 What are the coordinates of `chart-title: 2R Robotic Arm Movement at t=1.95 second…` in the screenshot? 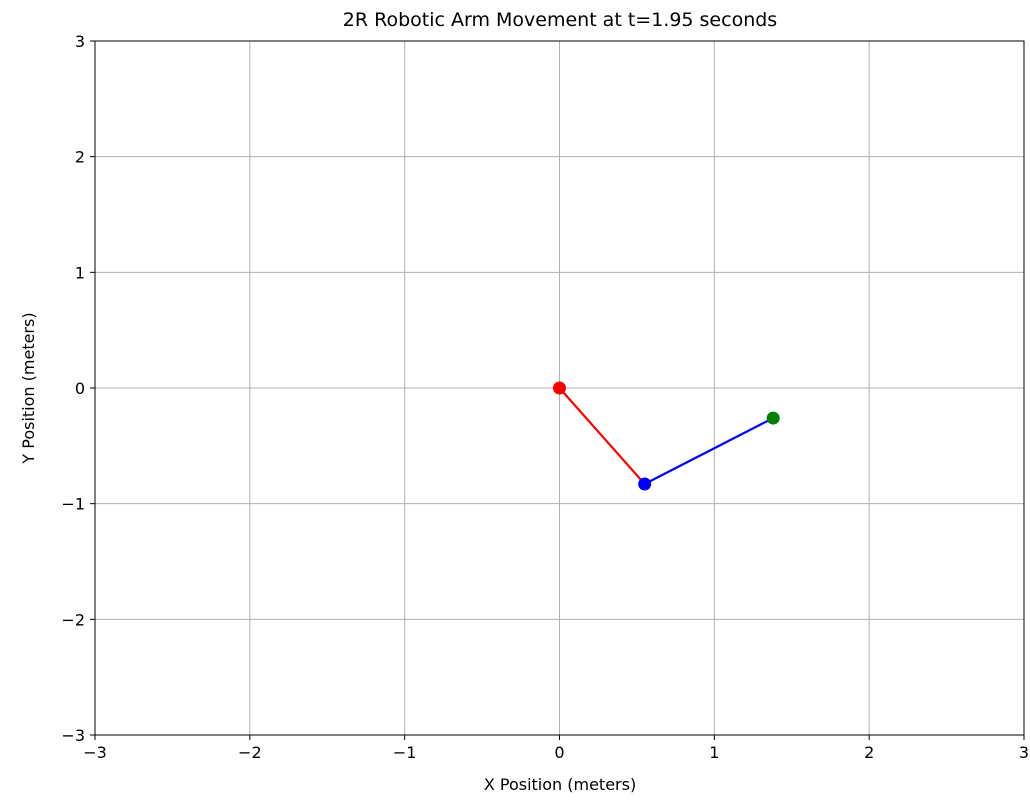 It's located at (560, 20).